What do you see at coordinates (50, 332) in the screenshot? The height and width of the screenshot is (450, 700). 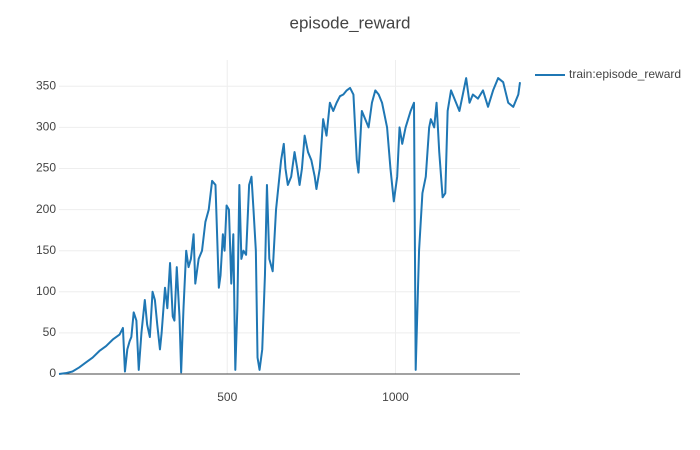 I see `y-tick-label: 50` at bounding box center [50, 332].